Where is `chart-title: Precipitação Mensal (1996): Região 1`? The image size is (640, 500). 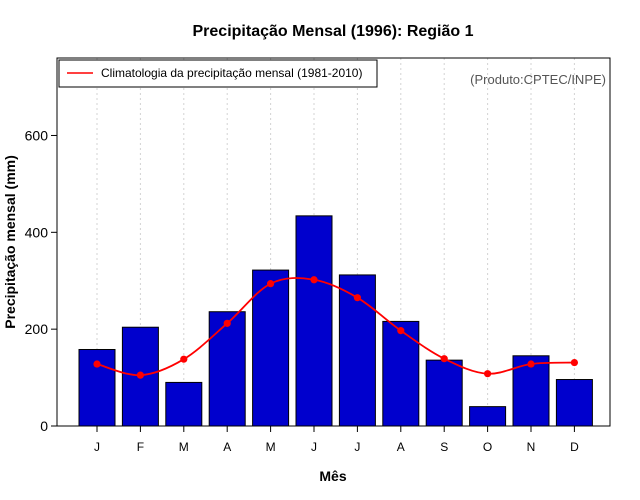
chart-title: Precipitação Mensal (1996): Região 1 is located at coordinates (333, 31).